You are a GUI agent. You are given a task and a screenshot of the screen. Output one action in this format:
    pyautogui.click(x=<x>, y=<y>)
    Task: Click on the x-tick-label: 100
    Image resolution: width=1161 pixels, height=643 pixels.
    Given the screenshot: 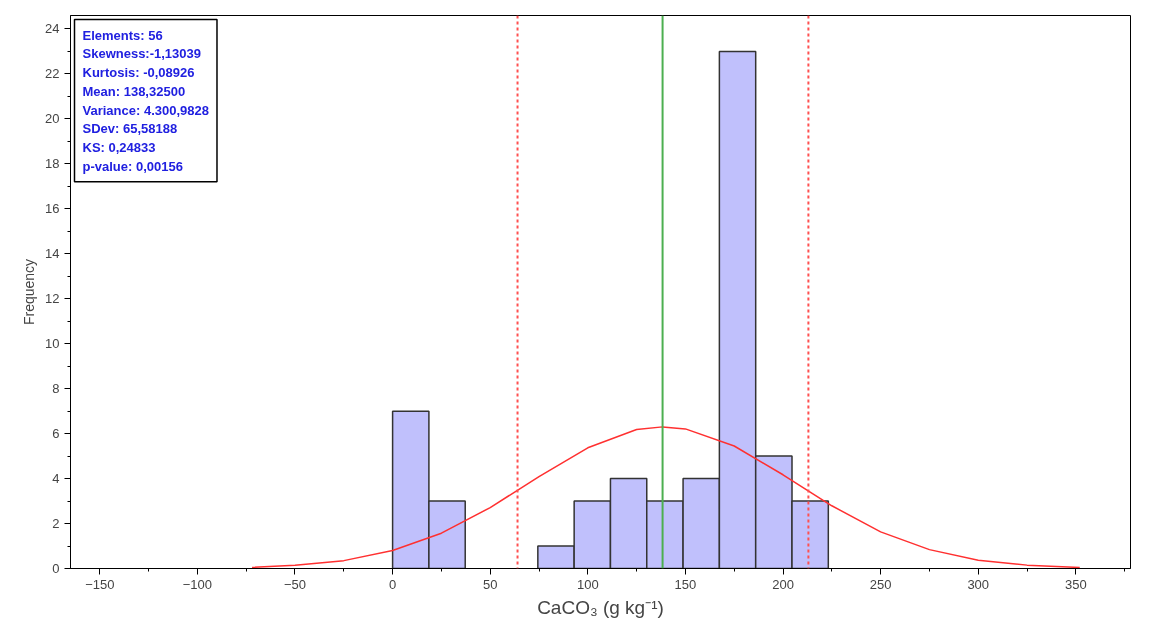 What is the action you would take?
    pyautogui.click(x=587, y=584)
    